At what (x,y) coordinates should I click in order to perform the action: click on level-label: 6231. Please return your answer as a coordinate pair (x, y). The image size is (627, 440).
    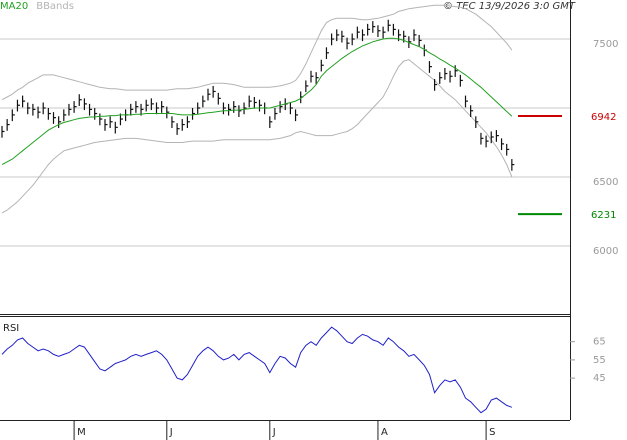
    Looking at the image, I should click on (603, 215).